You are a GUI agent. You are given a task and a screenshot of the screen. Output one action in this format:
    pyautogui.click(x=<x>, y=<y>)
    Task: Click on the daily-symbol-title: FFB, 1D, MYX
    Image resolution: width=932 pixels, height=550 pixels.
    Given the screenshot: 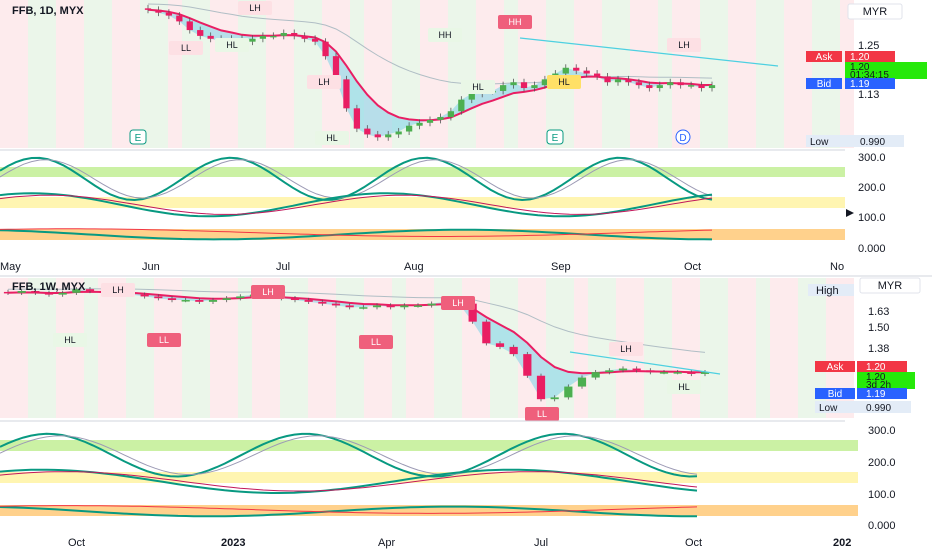 What is the action you would take?
    pyautogui.click(x=48, y=11)
    